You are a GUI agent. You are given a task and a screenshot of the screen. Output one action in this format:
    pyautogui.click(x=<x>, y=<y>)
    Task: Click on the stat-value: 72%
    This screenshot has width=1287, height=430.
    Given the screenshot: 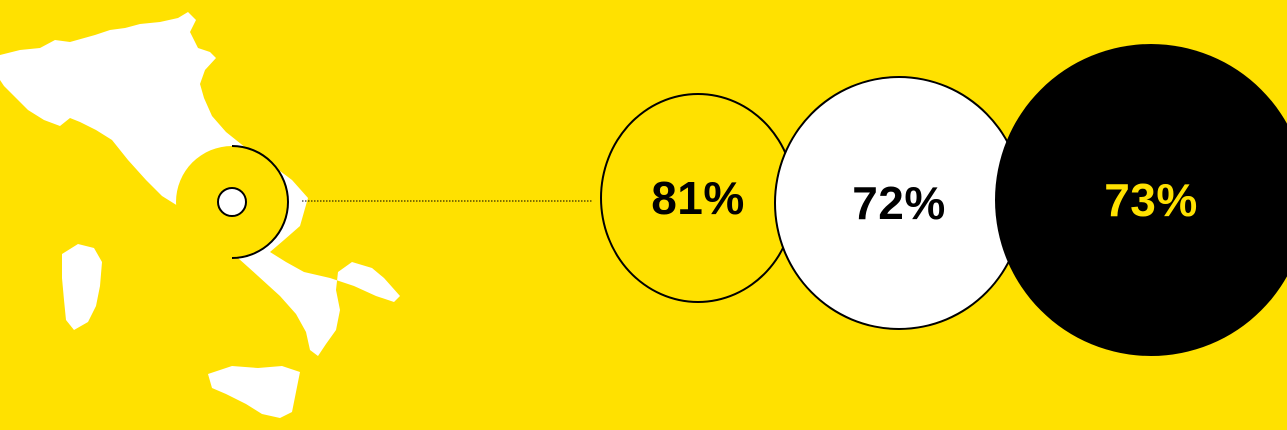 What is the action you would take?
    pyautogui.click(x=899, y=203)
    